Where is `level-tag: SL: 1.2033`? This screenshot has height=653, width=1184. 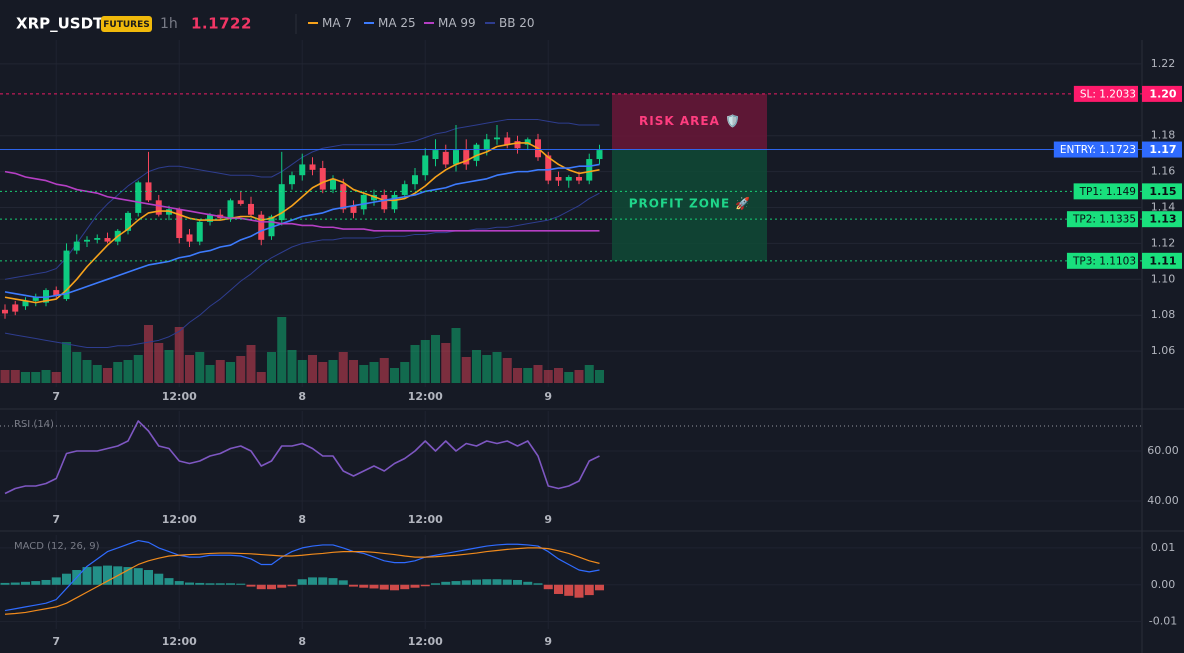
level-tag: SL: 1.2033 is located at coordinates (1108, 94).